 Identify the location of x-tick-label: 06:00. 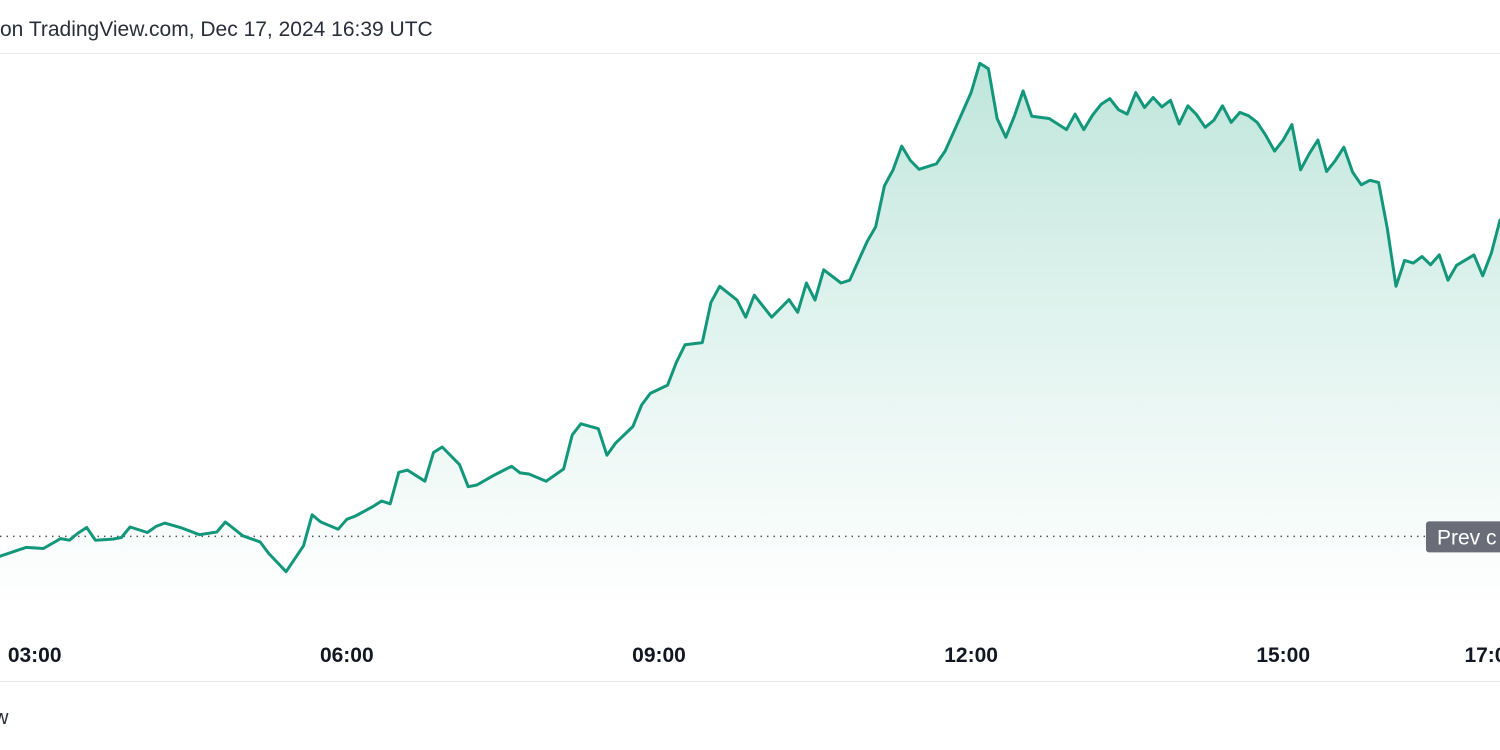
(347, 655).